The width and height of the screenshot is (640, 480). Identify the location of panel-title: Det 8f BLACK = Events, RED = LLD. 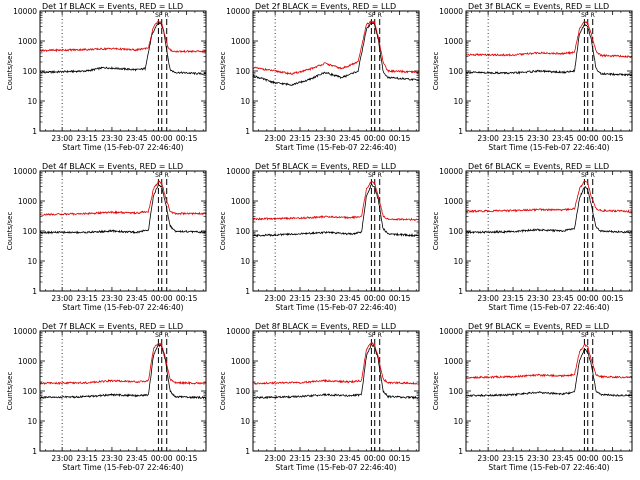
(325, 326).